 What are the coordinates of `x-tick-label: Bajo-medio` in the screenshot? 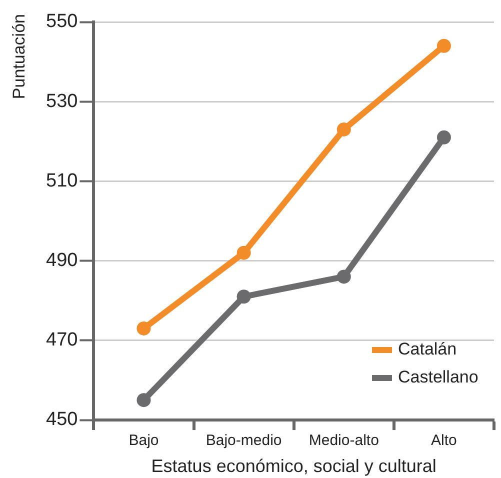 It's located at (244, 441).